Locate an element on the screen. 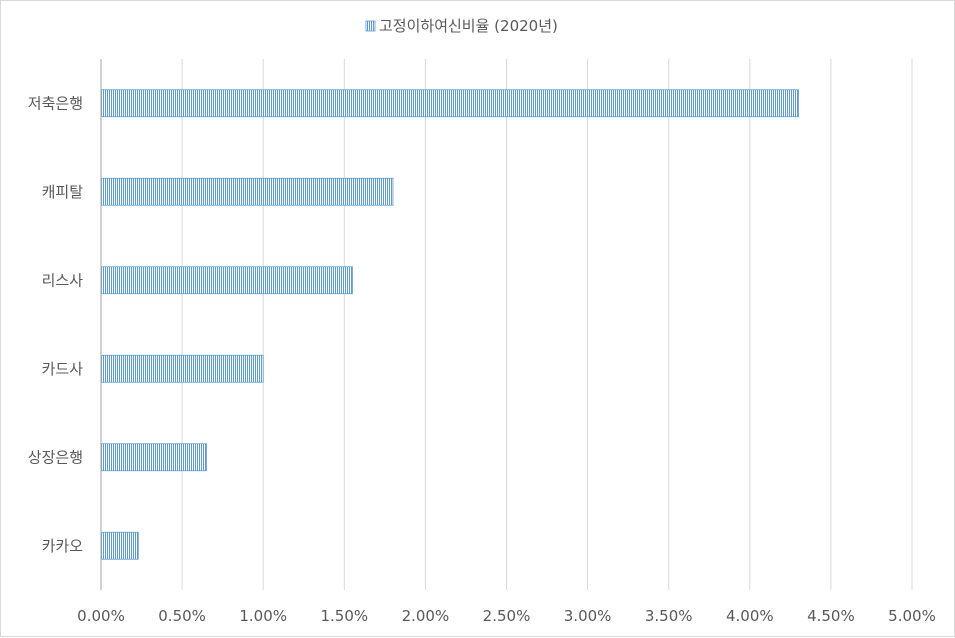 This screenshot has height=638, width=955. legend-label: 고정이하여신비율 (2020년) is located at coordinates (468, 26).